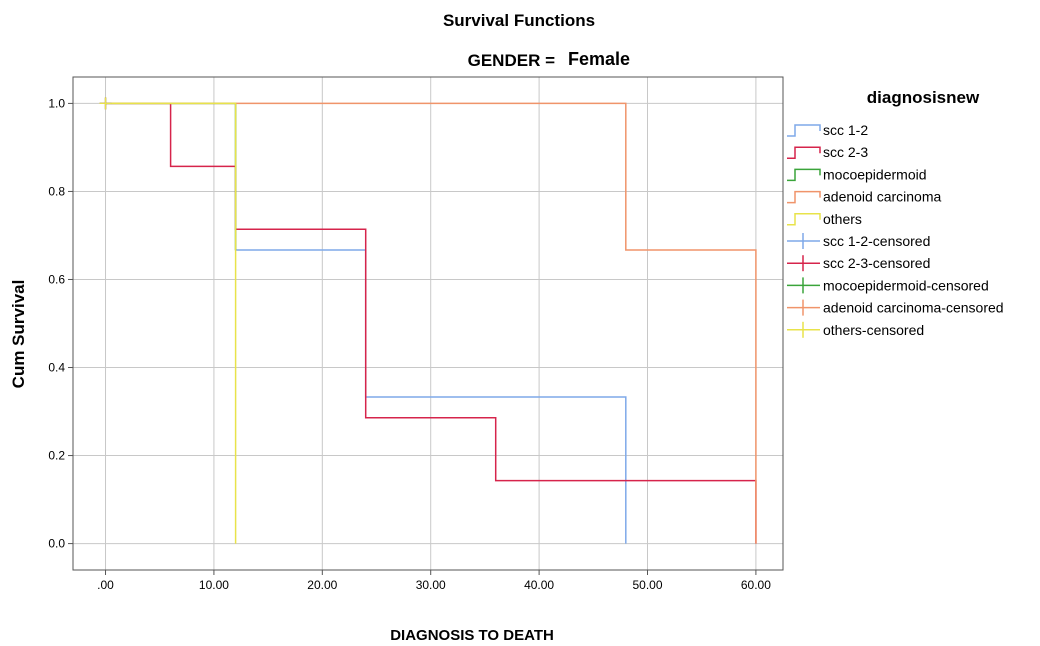 The image size is (1040, 646). Describe the element at coordinates (56, 191) in the screenshot. I see `y-tick-label: 0.8` at that location.